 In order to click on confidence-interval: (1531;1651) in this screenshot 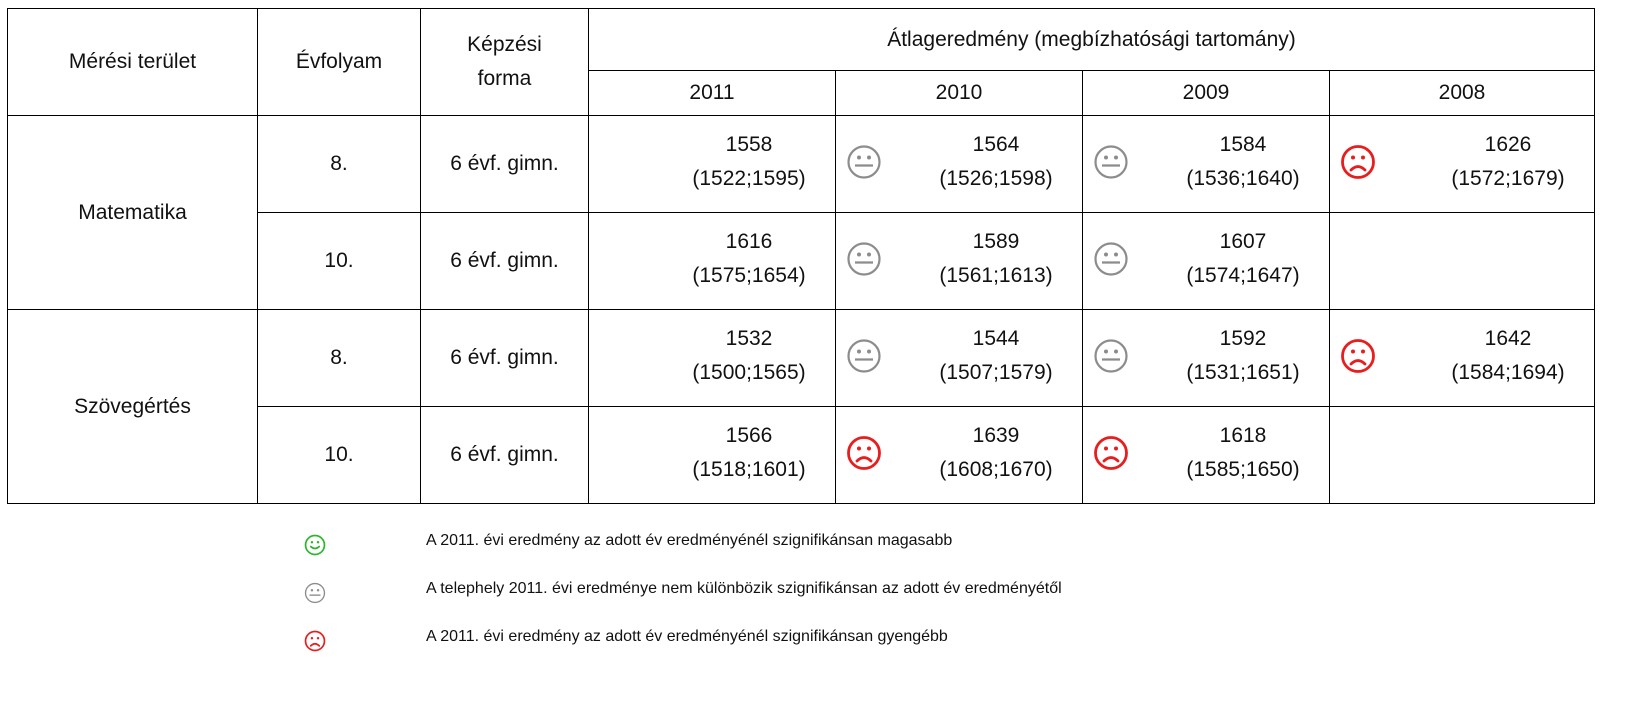, I will do `click(1243, 372)`.